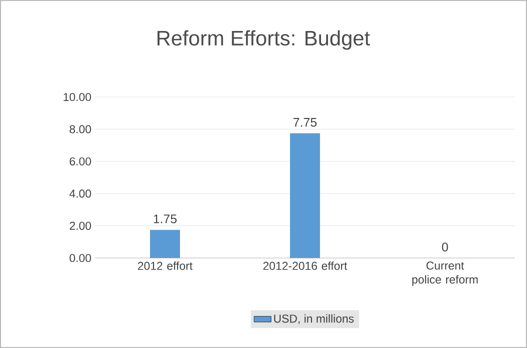 The height and width of the screenshot is (348, 527). I want to click on y-tick-label: 10.00, so click(78, 97).